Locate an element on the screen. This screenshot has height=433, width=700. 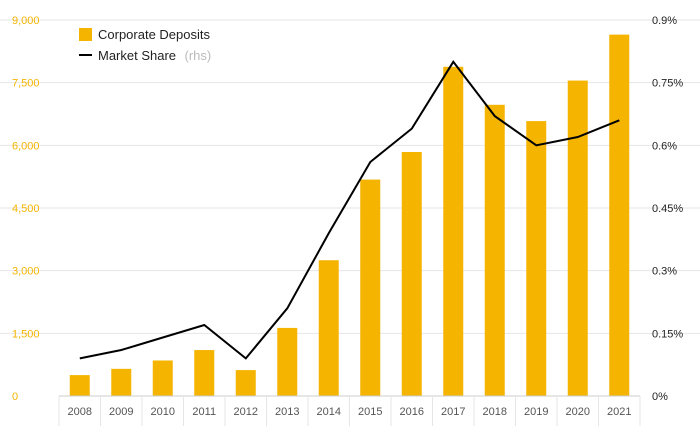
x-tick-label: 2008 is located at coordinates (80, 412).